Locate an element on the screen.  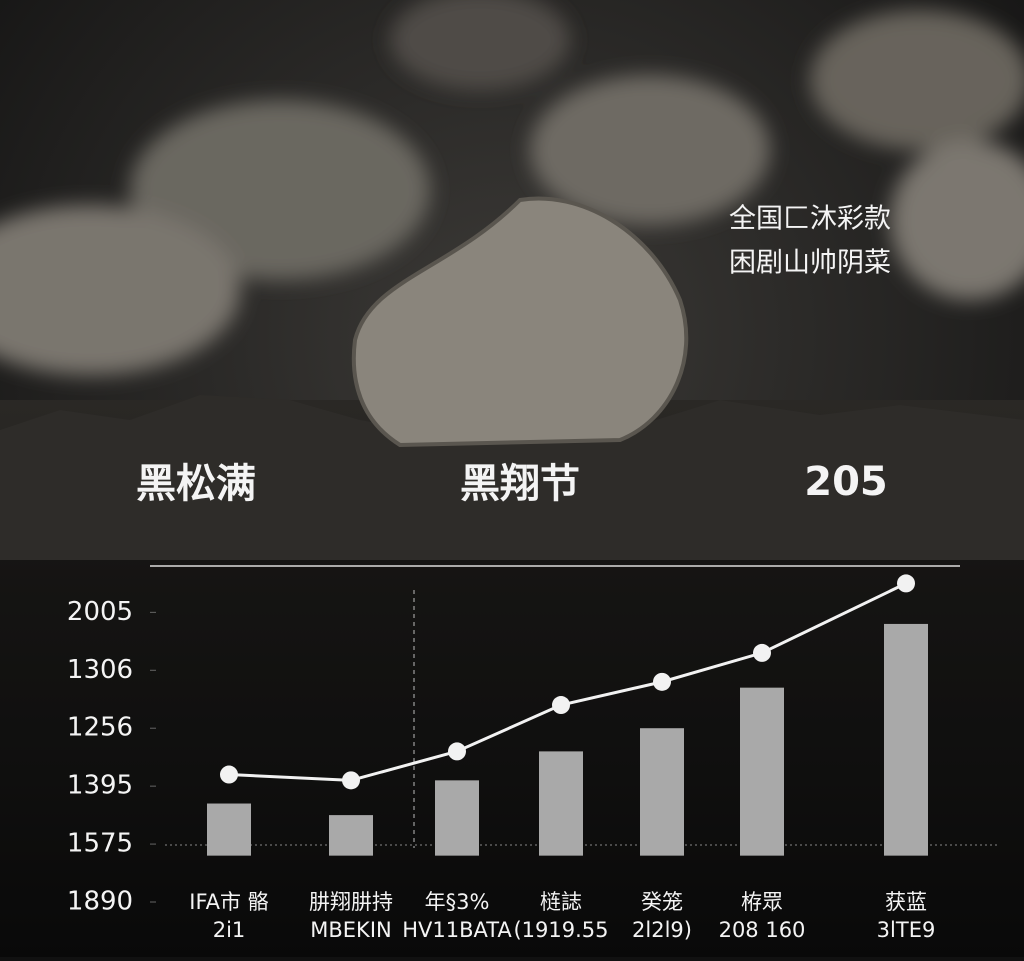
caption-line: 困剧山帅阴菜 is located at coordinates (810, 263).